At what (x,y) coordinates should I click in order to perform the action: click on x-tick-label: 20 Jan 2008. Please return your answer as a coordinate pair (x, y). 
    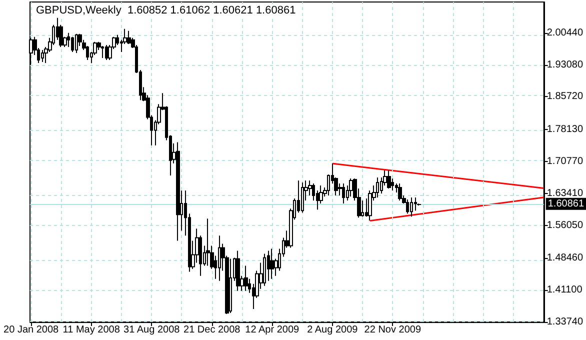
    Looking at the image, I should click on (32, 330).